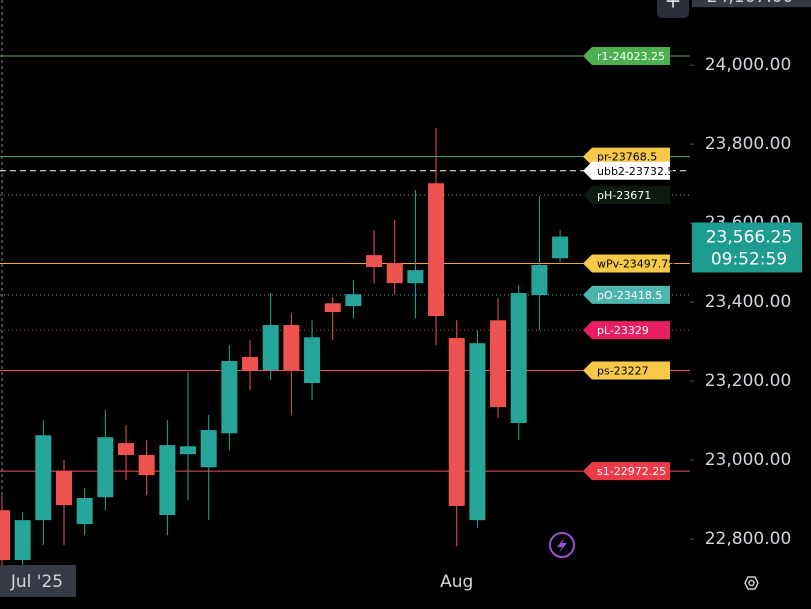  Describe the element at coordinates (673, 6) in the screenshot. I see `add-icon: +` at that location.